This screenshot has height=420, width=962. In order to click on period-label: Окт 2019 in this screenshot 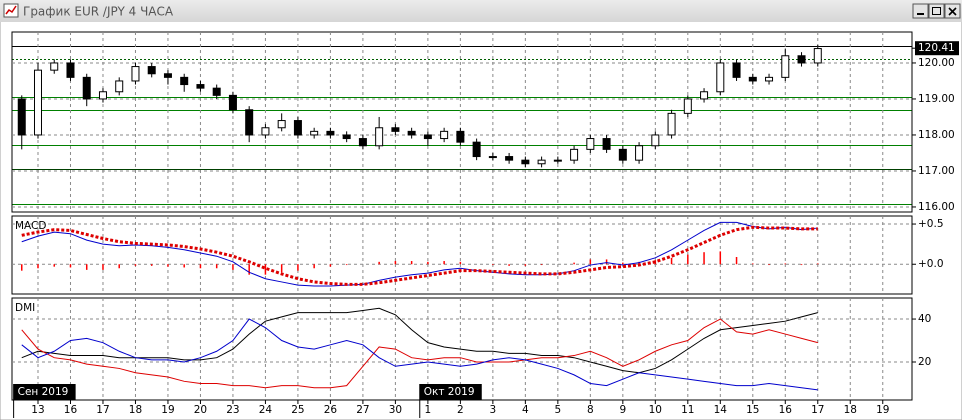, I will do `click(449, 392)`.